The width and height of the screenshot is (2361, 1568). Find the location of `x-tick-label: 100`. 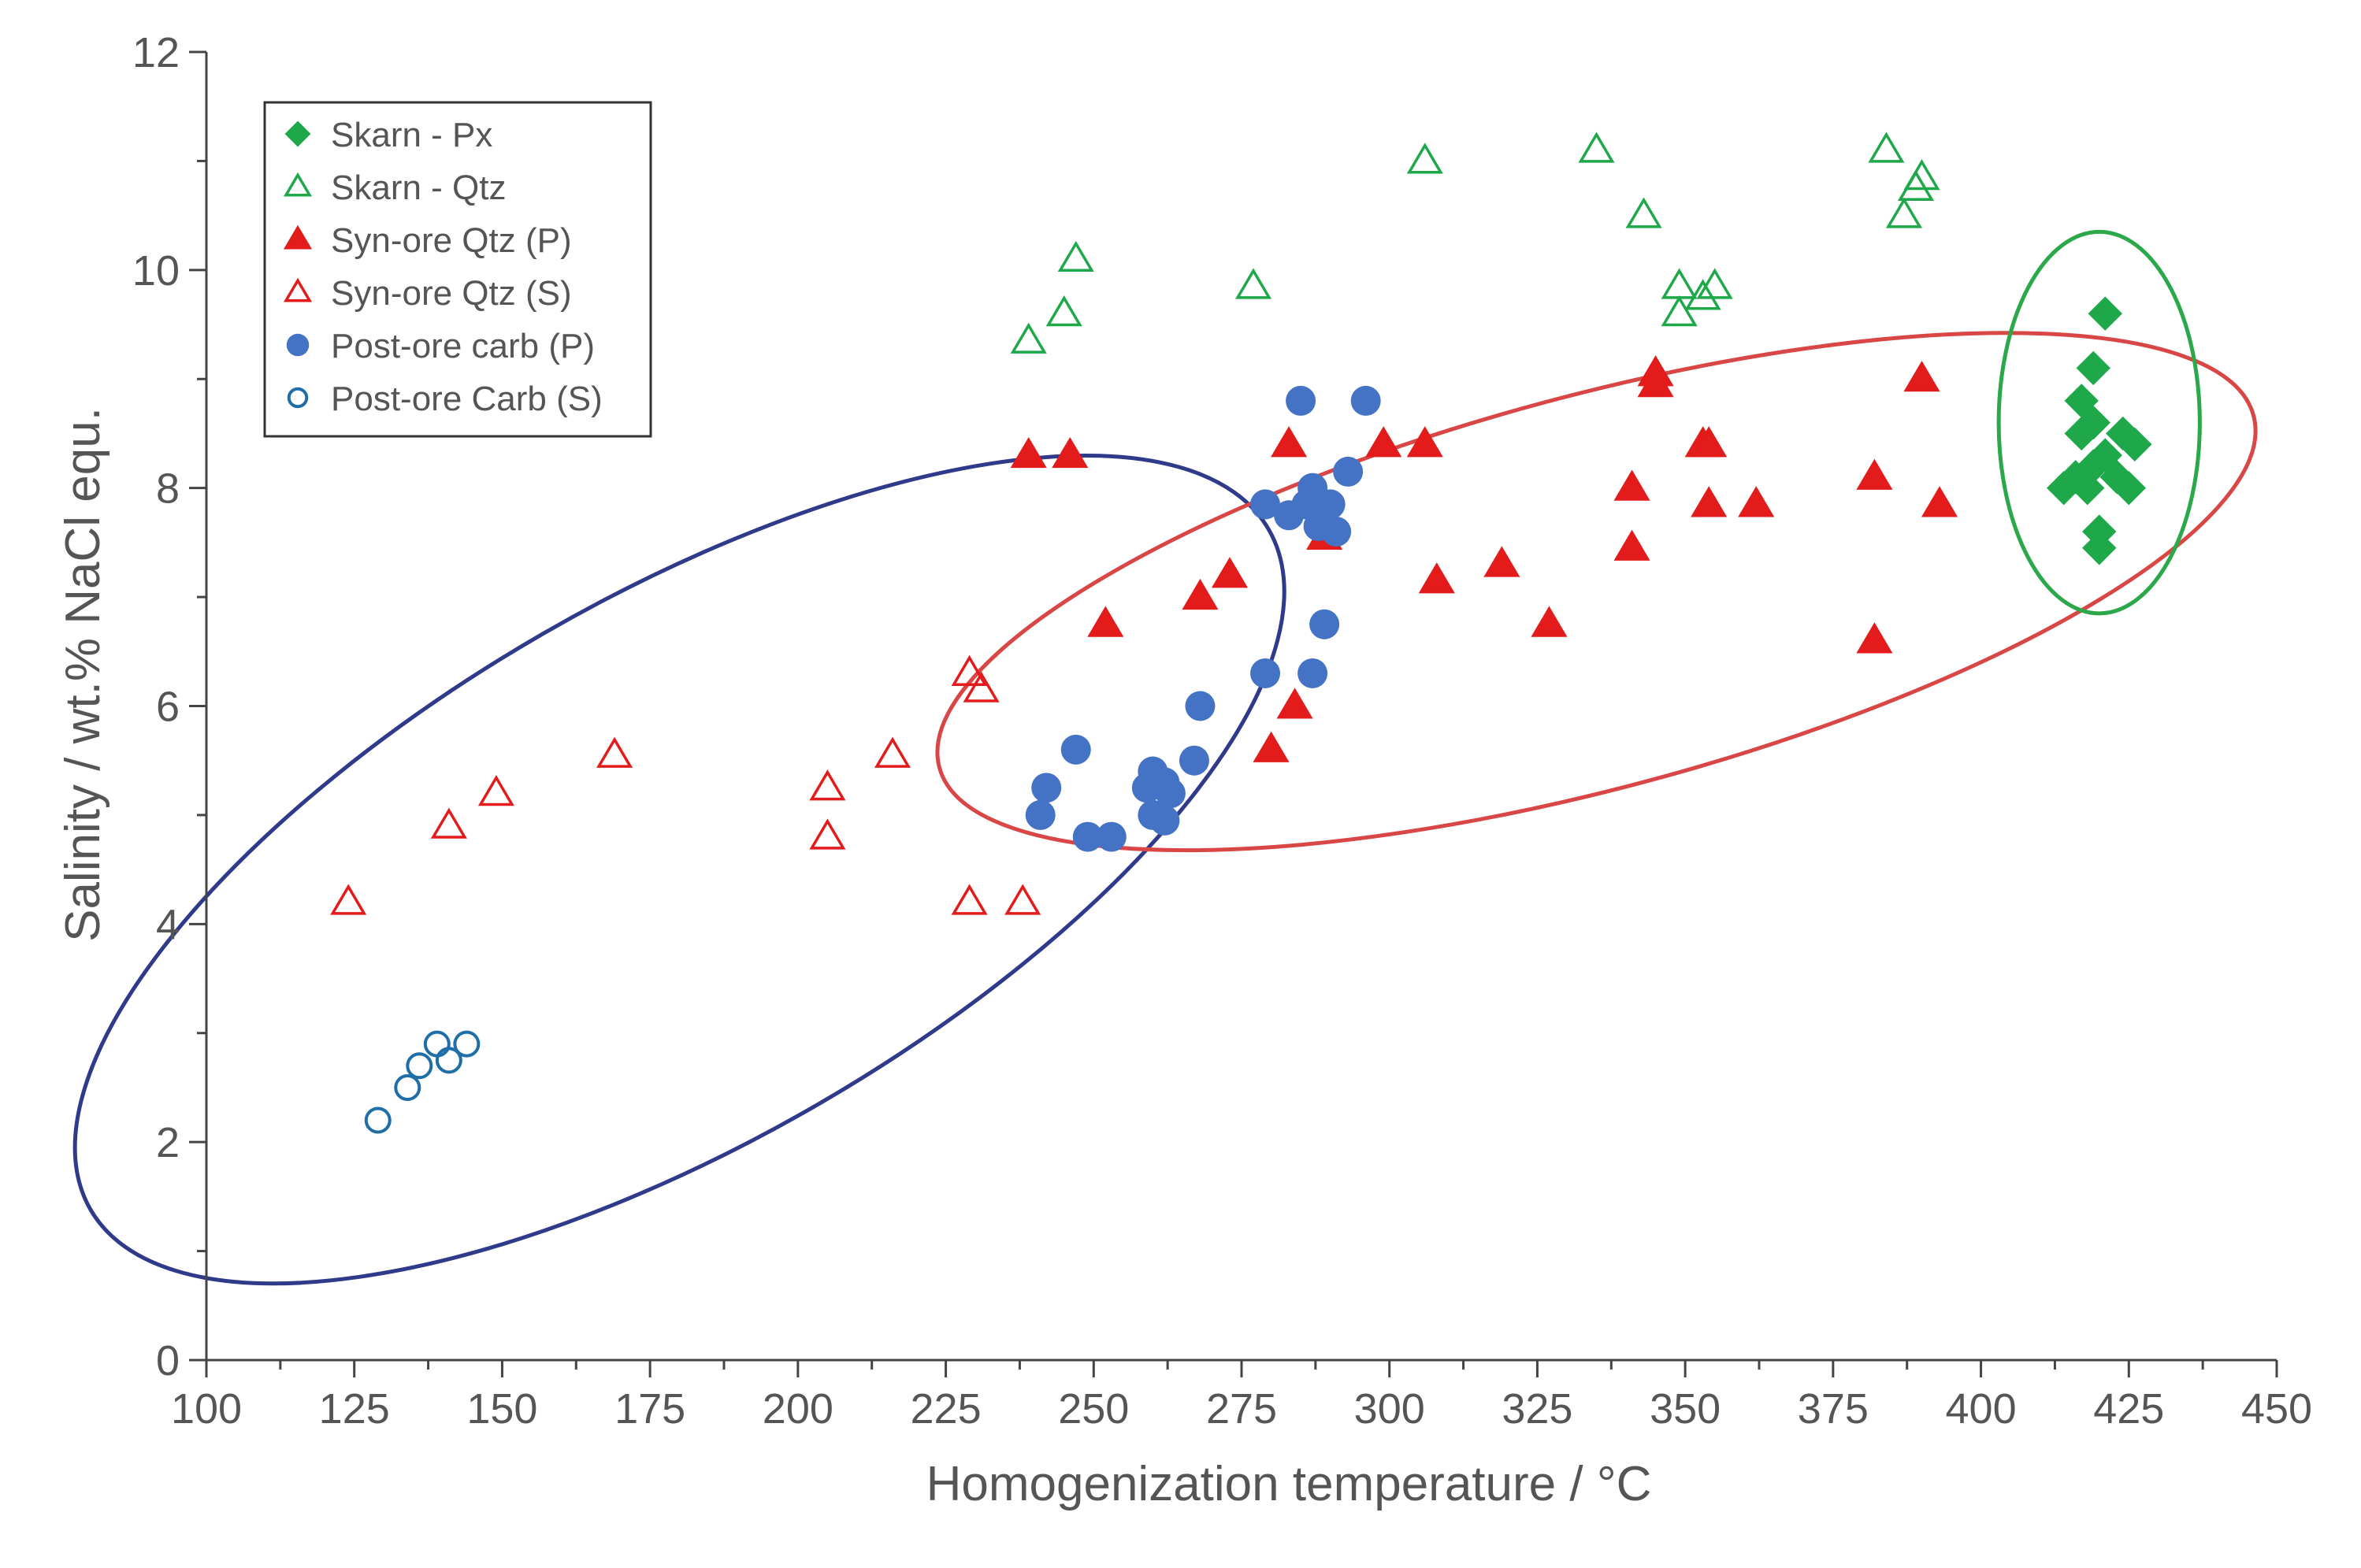

x-tick-label: 100 is located at coordinates (206, 1409).